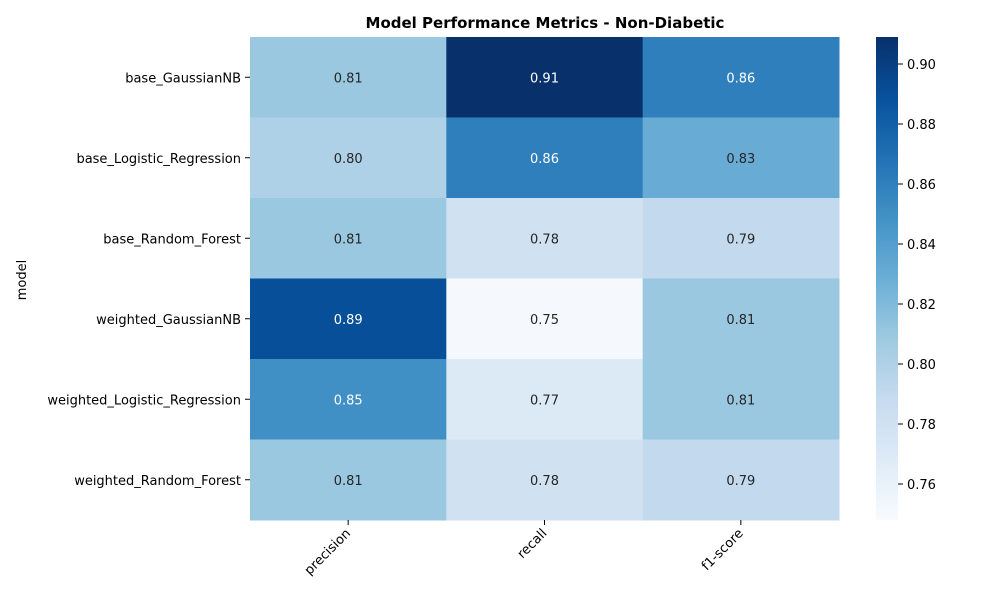 This screenshot has height=600, width=1000. Describe the element at coordinates (144, 400) in the screenshot. I see `row-tick-label: weighted_Logistic_Regression` at that location.